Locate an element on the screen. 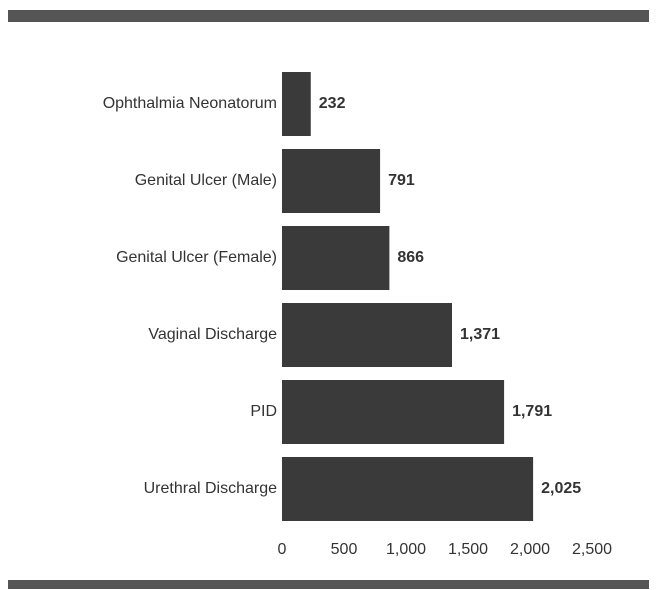 This screenshot has width=657, height=590. top-band is located at coordinates (328, 16).